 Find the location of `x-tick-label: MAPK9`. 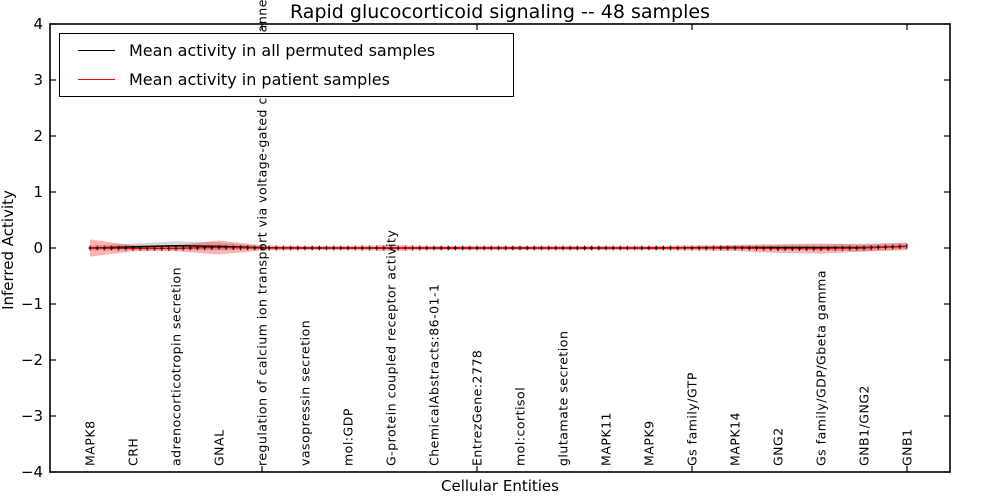

x-tick-label: MAPK9 is located at coordinates (649, 443).